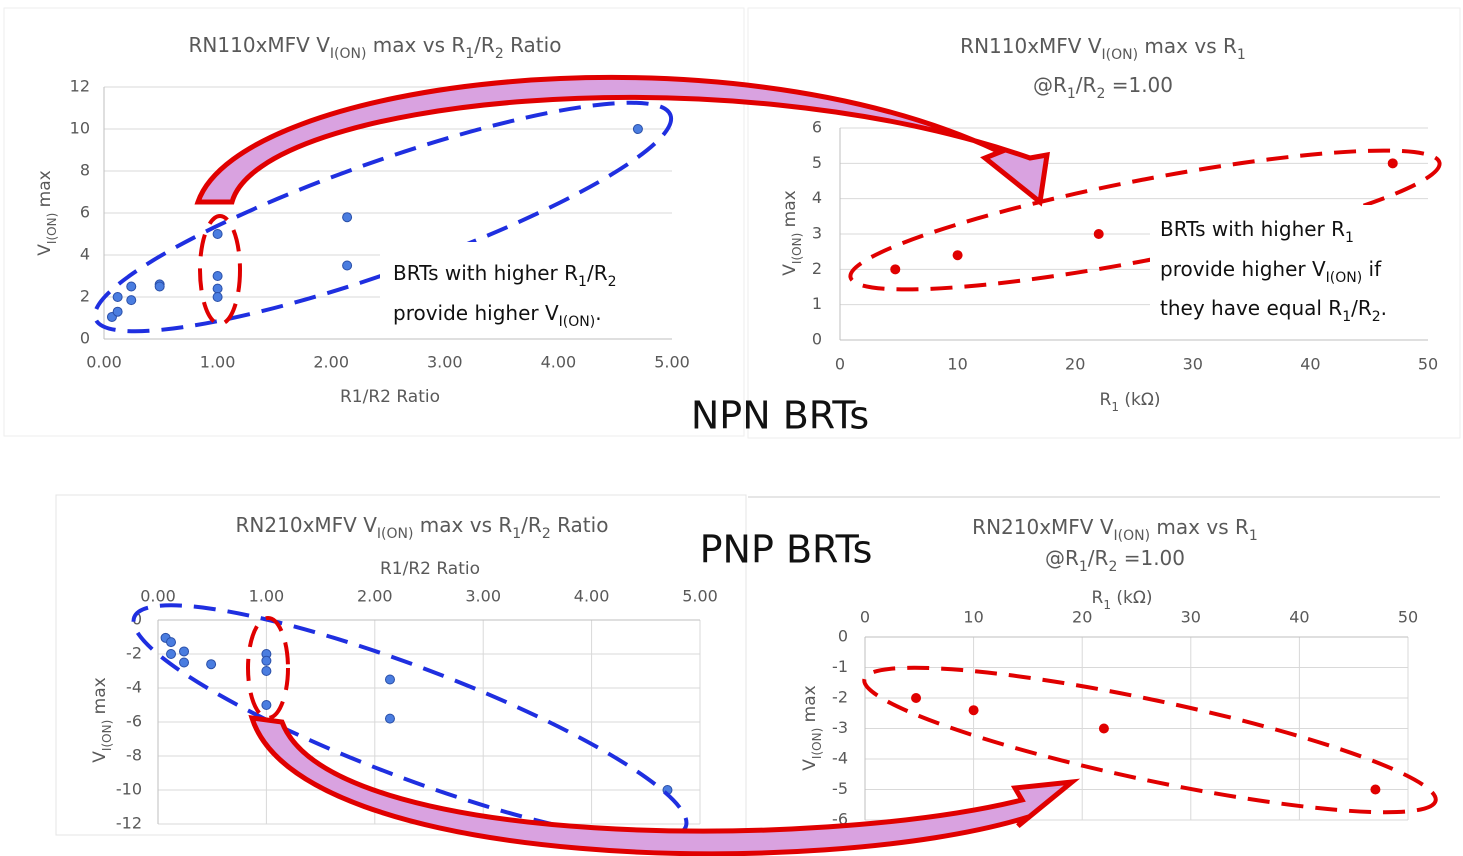 The height and width of the screenshot is (856, 1463). I want to click on text-run: if, so click(1372, 269).